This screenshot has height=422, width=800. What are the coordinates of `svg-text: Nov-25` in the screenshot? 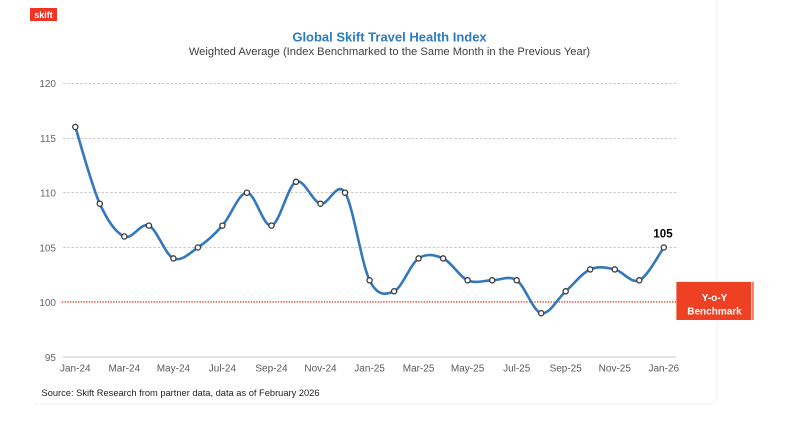 It's located at (615, 368).